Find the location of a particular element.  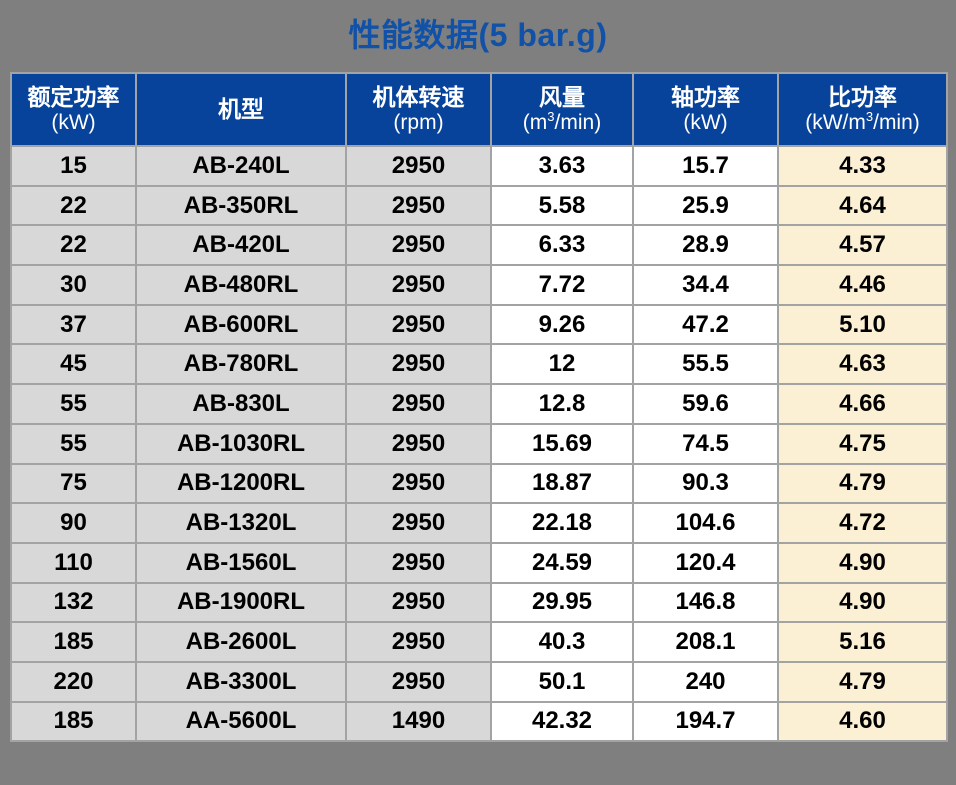

cell-model: AB-1030RL is located at coordinates (241, 443).